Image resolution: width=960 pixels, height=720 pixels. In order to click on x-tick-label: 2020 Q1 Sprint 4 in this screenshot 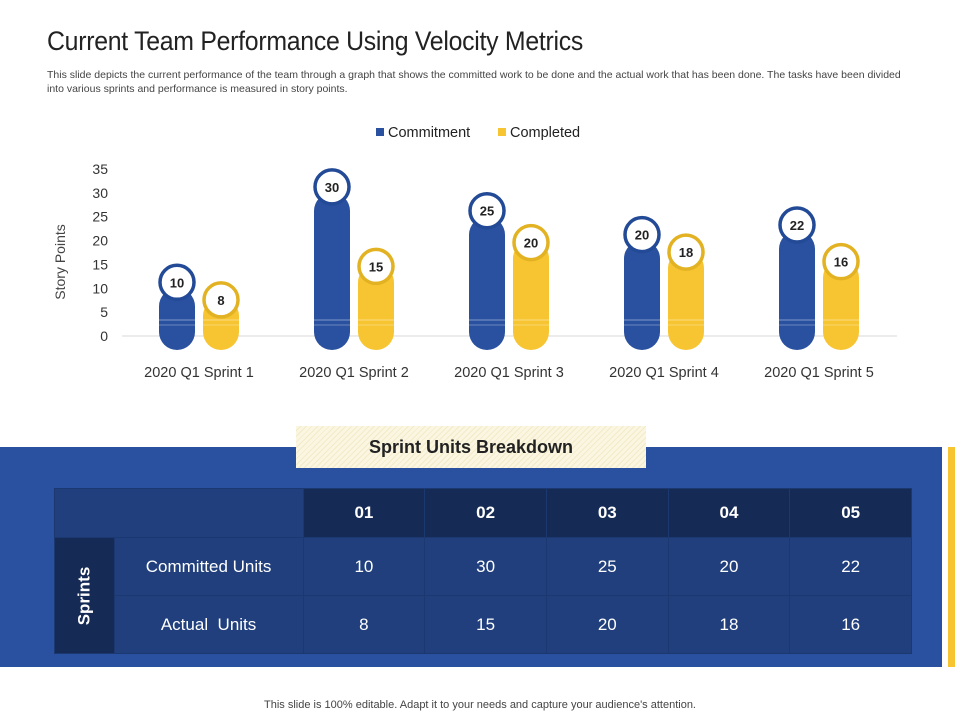, I will do `click(664, 373)`.